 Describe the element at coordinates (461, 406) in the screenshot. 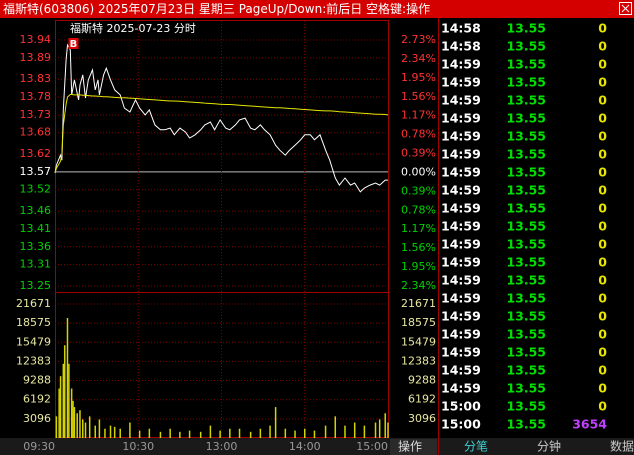

I see `trade-time: 15:00` at that location.